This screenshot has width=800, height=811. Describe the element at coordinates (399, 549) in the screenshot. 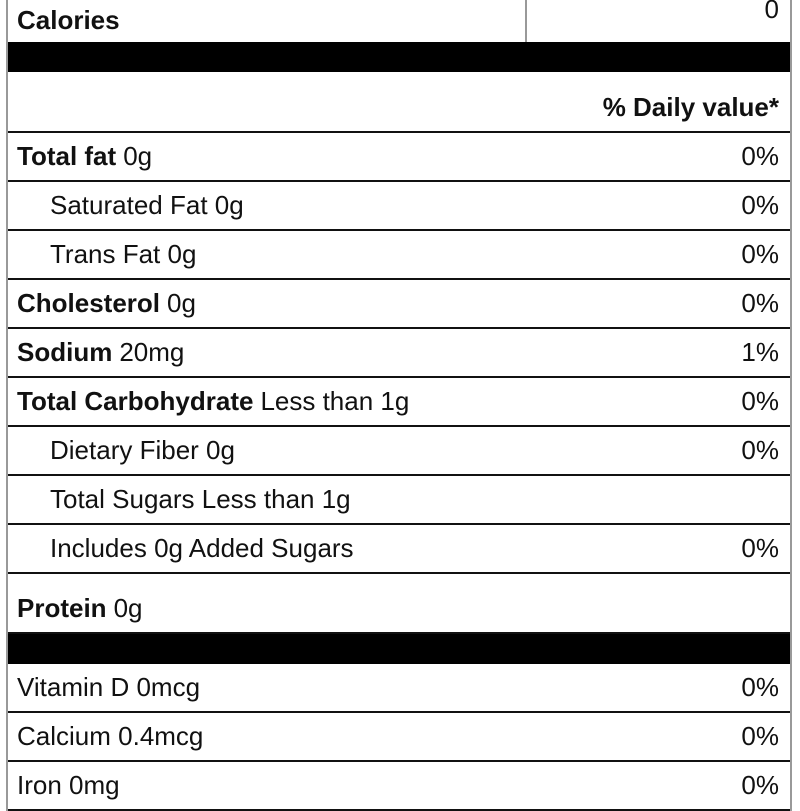

I see `nutrient-row: Includes 0g Added Sugars 0%` at that location.